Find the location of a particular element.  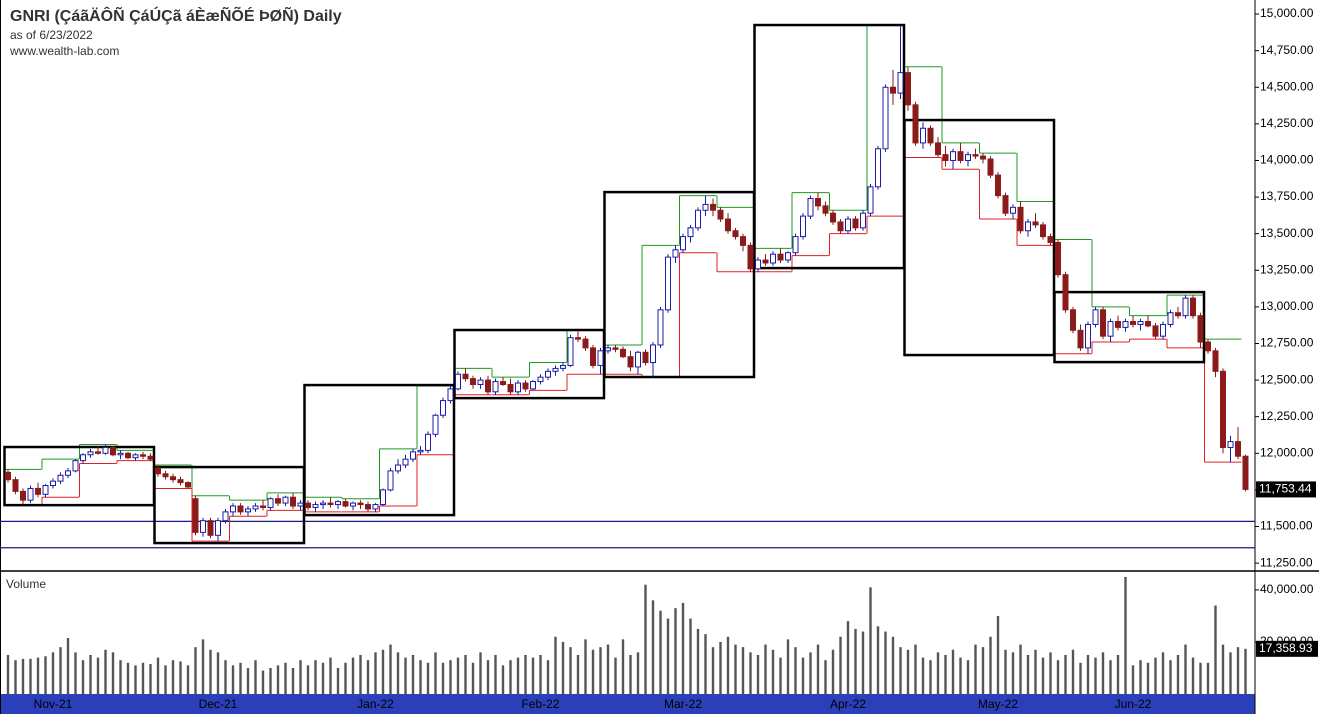

y-tick-label: 14,250.00 is located at coordinates (1287, 123).